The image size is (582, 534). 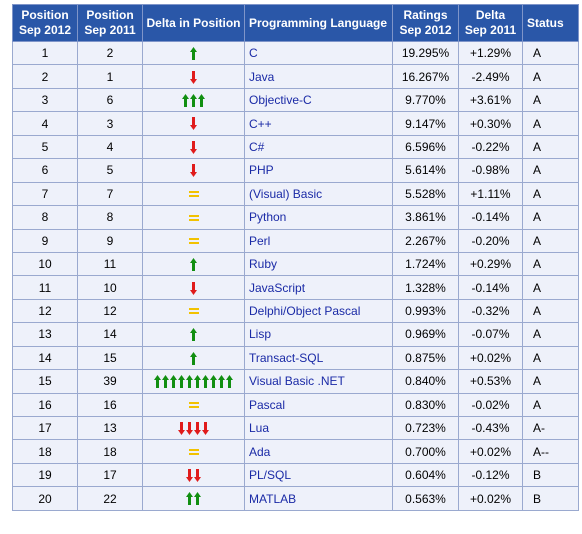 What do you see at coordinates (550, 475) in the screenshot?
I see `status-cell: B` at bounding box center [550, 475].